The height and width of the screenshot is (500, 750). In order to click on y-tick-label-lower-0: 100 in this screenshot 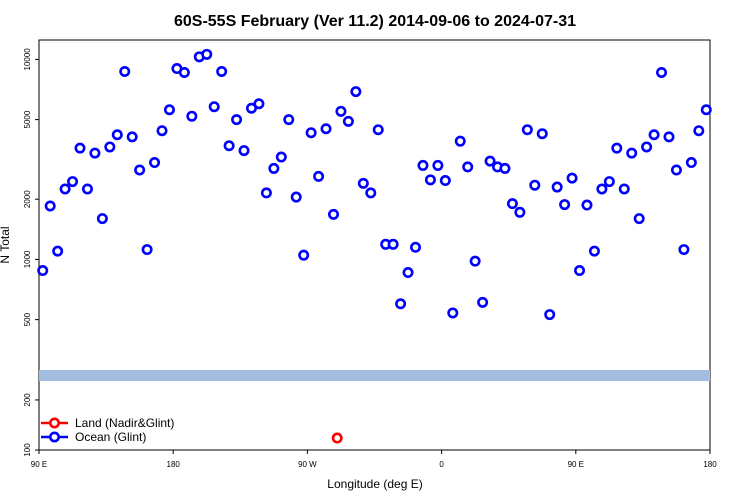, I will do `click(27, 450)`.